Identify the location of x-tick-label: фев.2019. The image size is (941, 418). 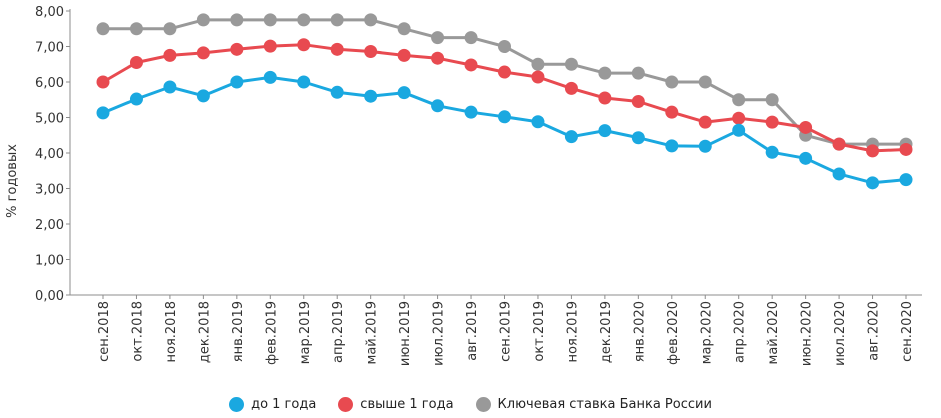
(271, 333).